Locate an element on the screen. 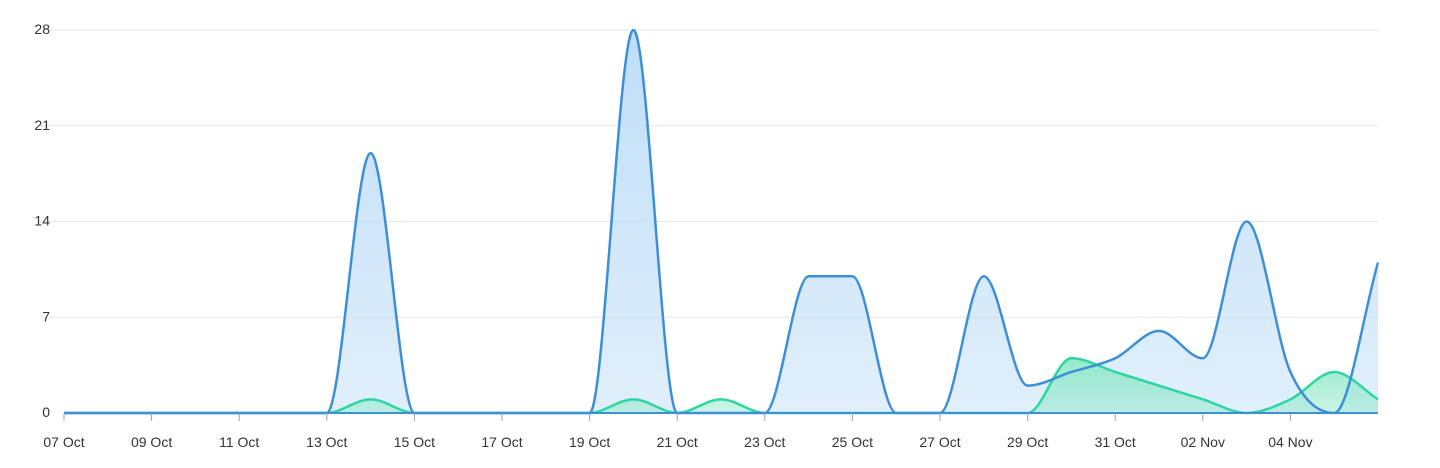 This screenshot has height=468, width=1440. x-tick-label: 04 Nov is located at coordinates (1290, 442).